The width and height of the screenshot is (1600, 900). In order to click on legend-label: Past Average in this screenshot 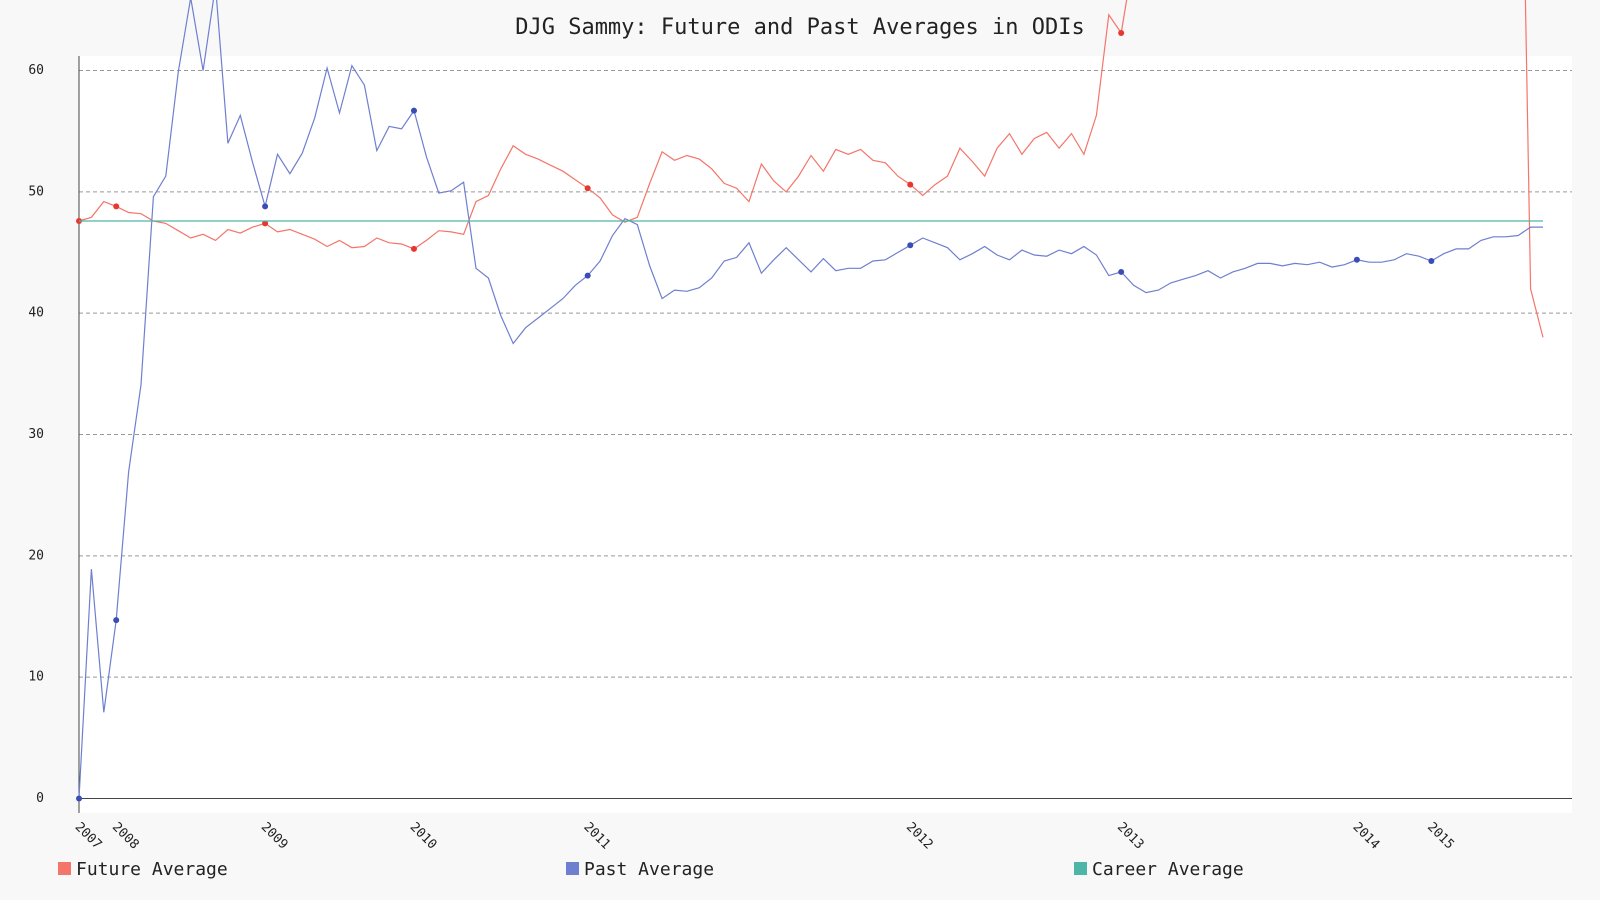, I will do `click(649, 869)`.